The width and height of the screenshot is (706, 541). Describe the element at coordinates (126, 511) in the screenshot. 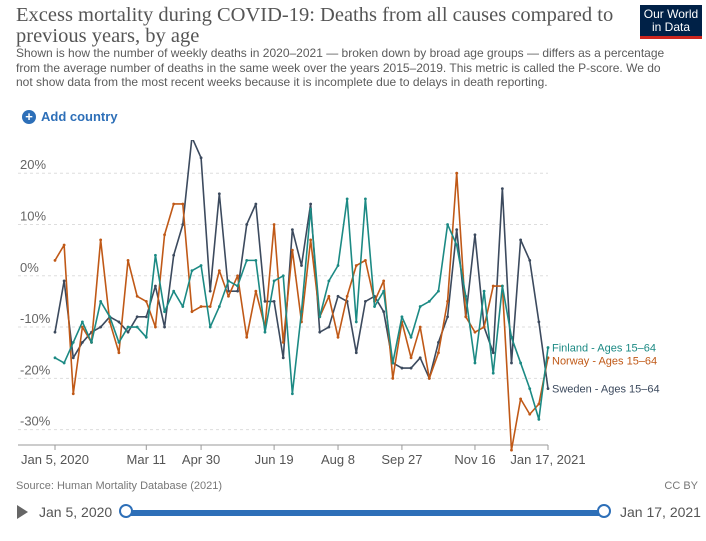

I see `timeline-start-handle` at that location.